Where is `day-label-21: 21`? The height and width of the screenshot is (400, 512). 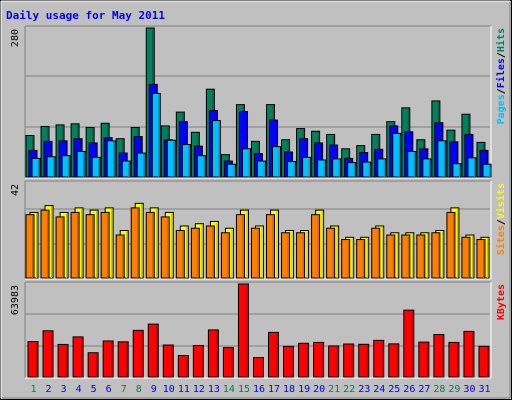
day-label-21: 21 is located at coordinates (334, 389).